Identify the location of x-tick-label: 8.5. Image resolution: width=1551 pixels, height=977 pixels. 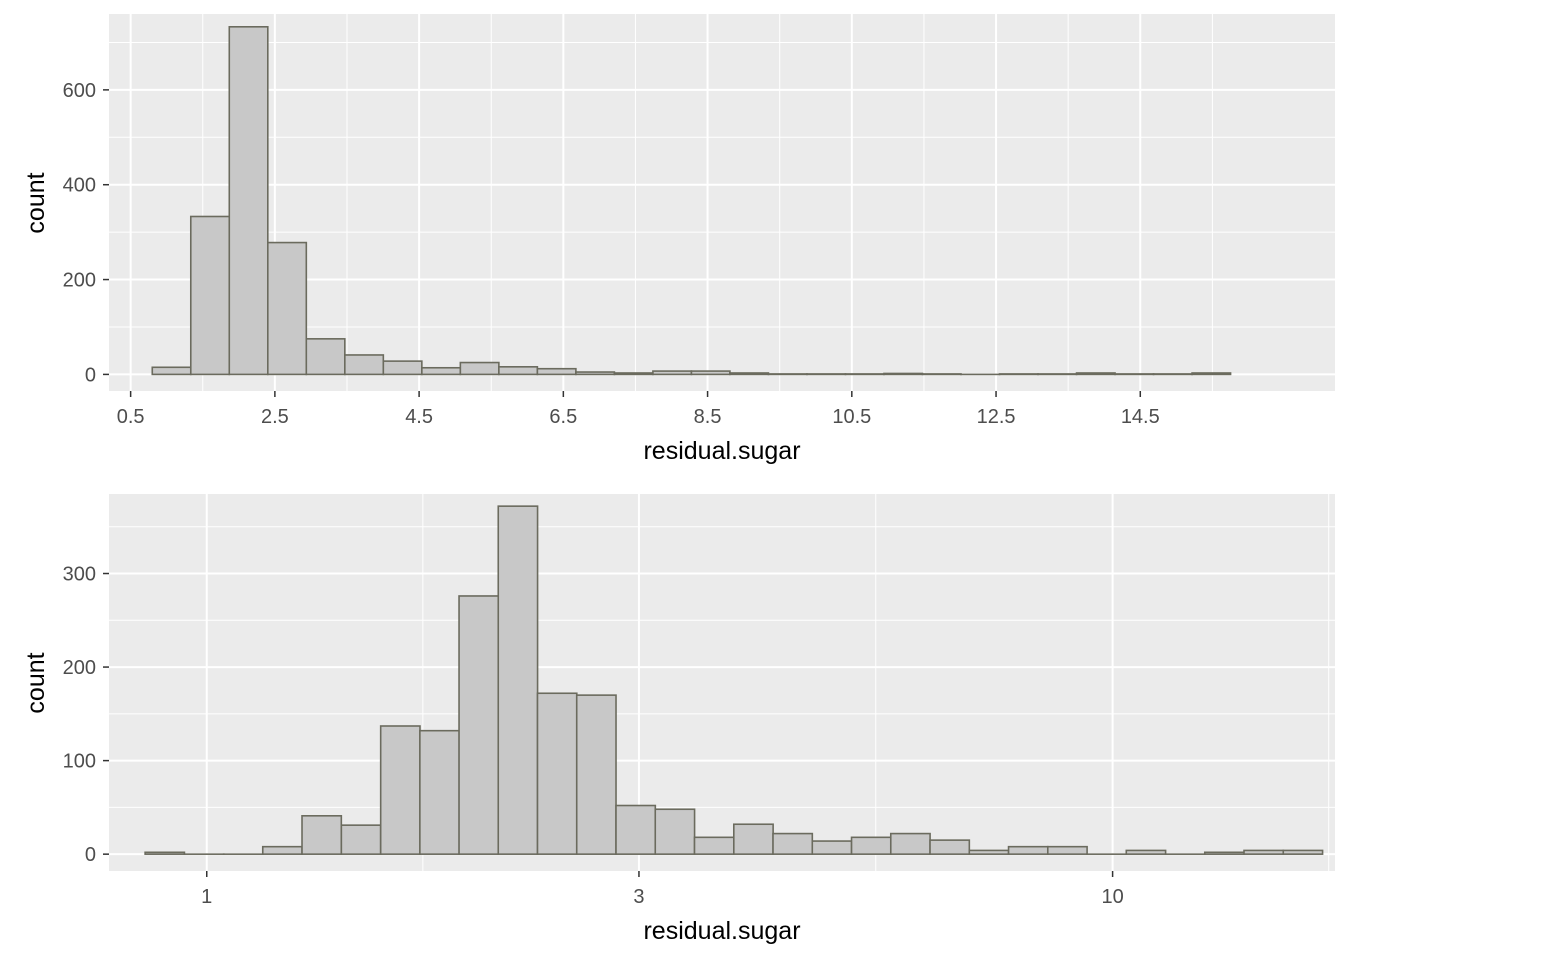
(708, 417).